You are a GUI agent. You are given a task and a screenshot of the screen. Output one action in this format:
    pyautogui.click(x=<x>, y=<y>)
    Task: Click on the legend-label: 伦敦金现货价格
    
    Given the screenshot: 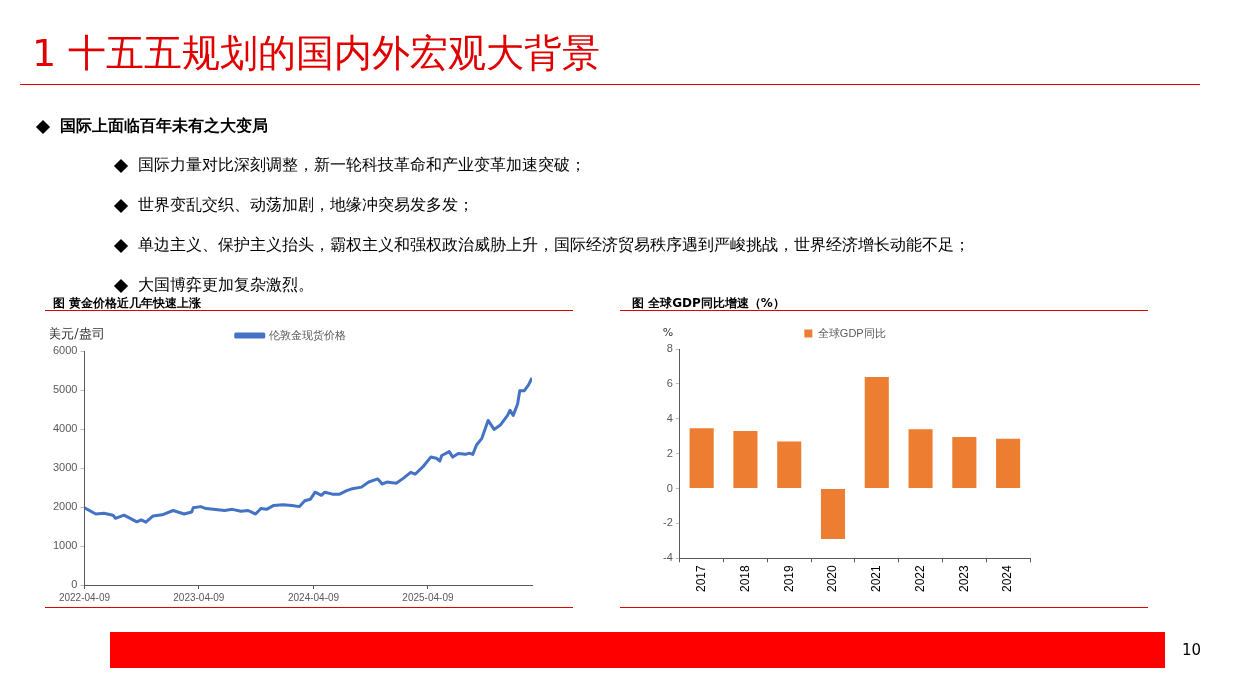 What is the action you would take?
    pyautogui.click(x=308, y=334)
    